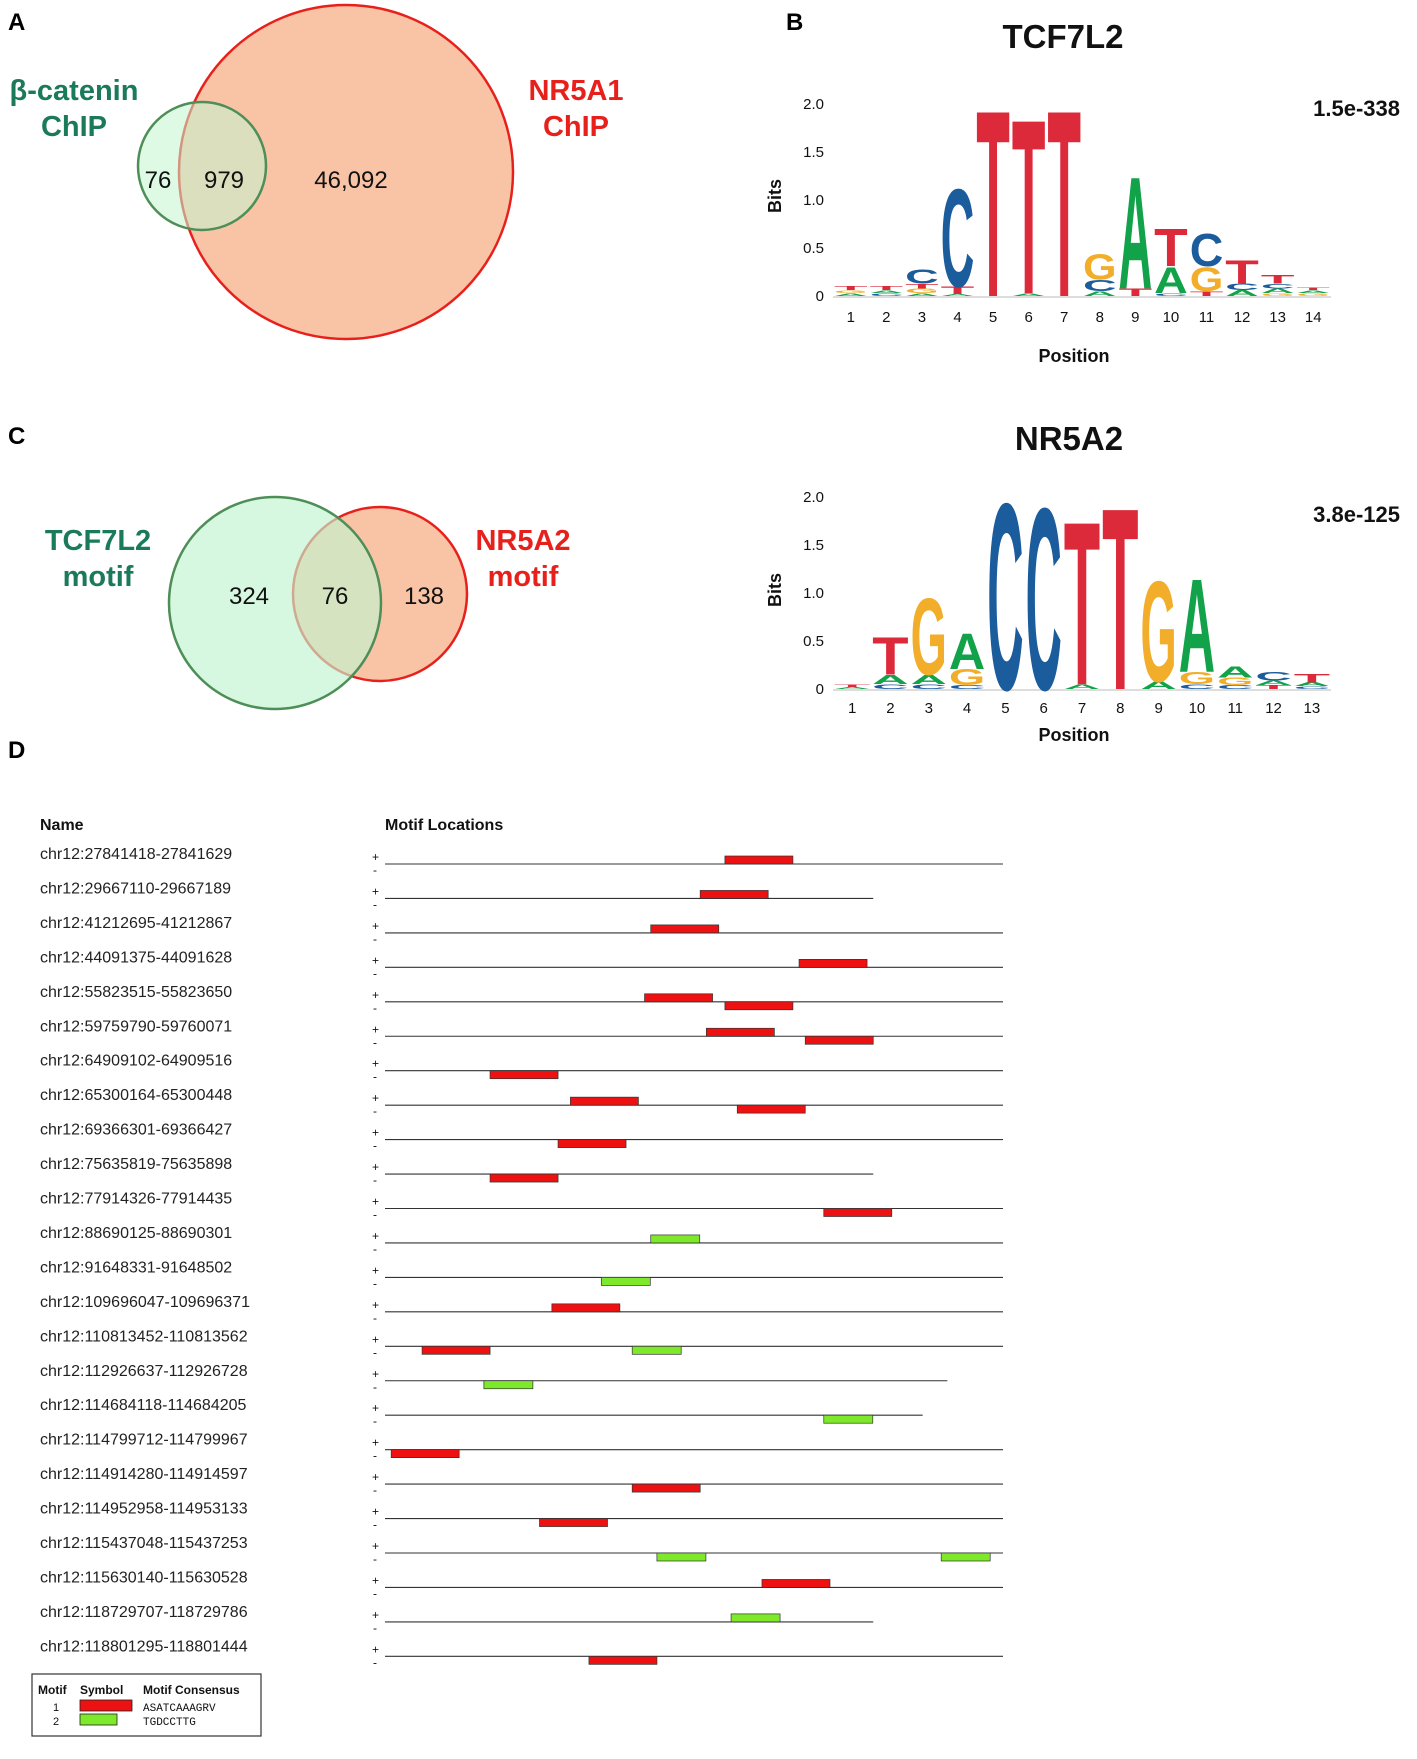 The height and width of the screenshot is (1759, 1417). I want to click on logo-y-tick: 1.5, so click(813, 152).